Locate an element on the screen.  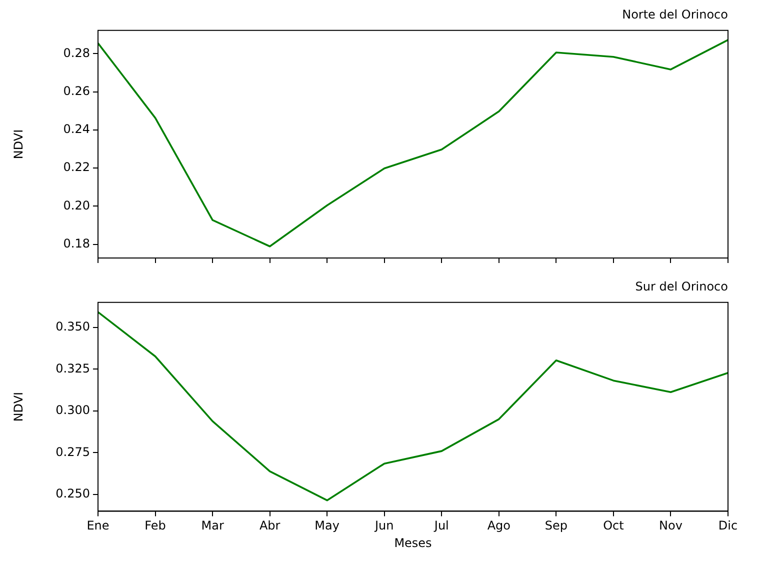
x-tick-label: Jul is located at coordinates (441, 525).